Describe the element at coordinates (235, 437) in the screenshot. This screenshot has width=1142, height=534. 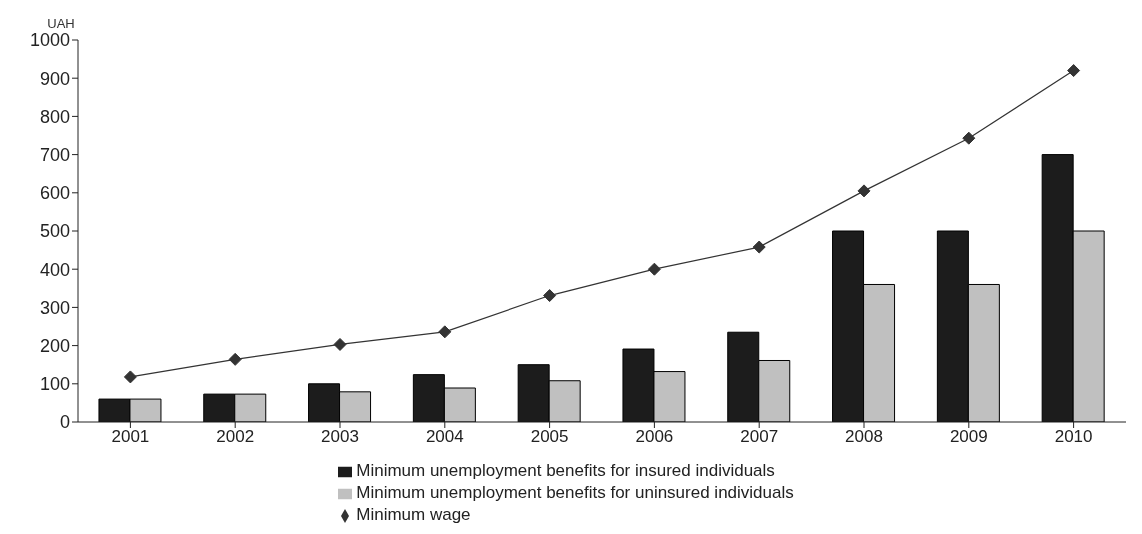
I see `x-tick-label: 2002` at that location.